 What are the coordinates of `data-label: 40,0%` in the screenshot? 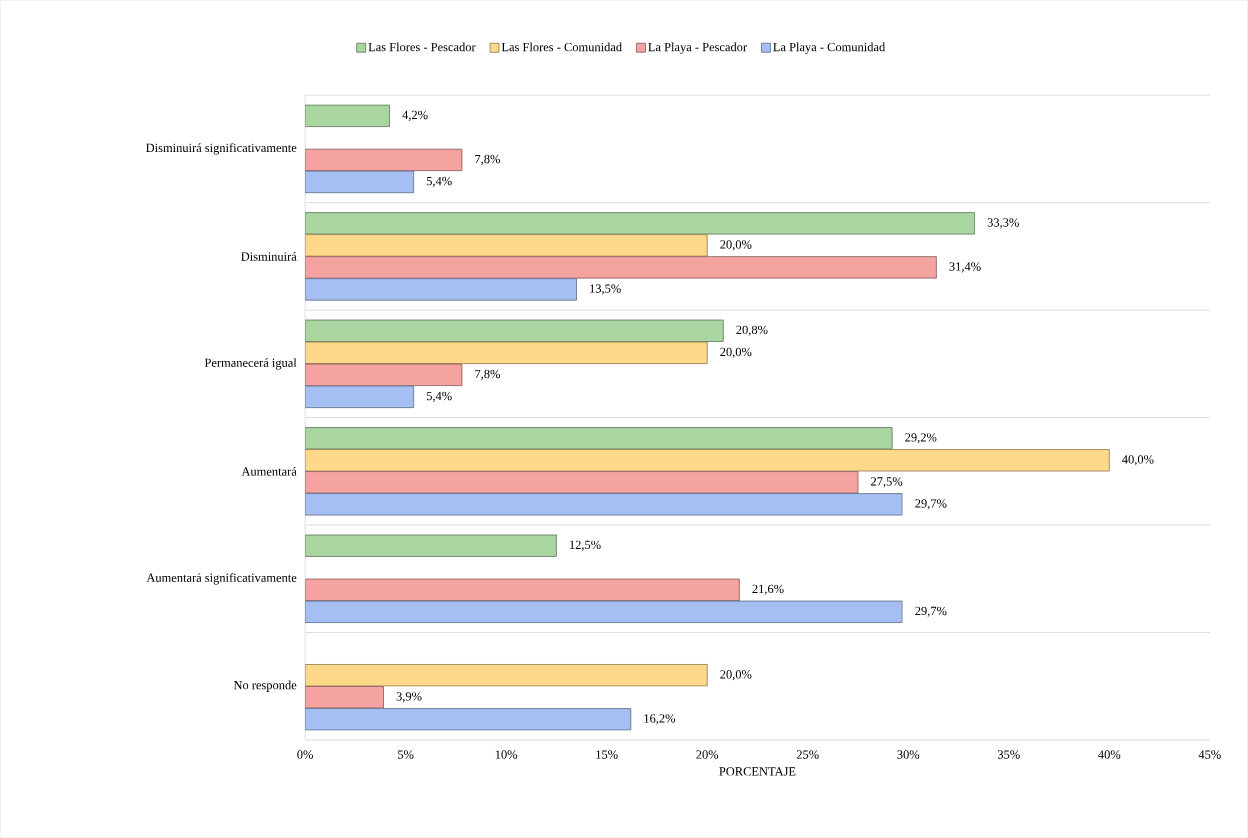 It's located at (1138, 460).